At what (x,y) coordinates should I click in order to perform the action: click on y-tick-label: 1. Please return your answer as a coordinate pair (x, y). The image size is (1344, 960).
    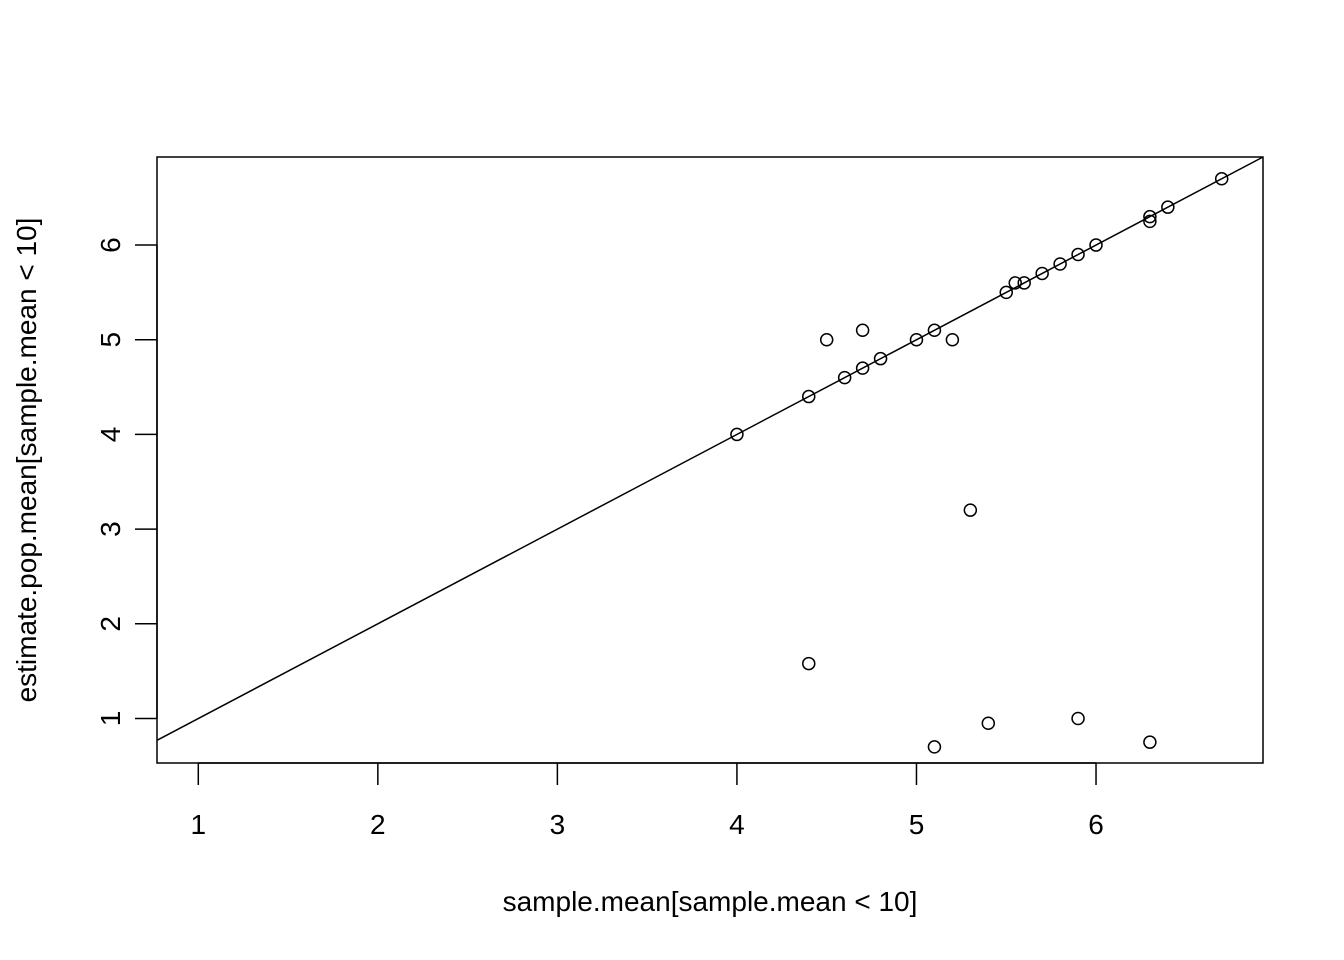
    Looking at the image, I should click on (110, 719).